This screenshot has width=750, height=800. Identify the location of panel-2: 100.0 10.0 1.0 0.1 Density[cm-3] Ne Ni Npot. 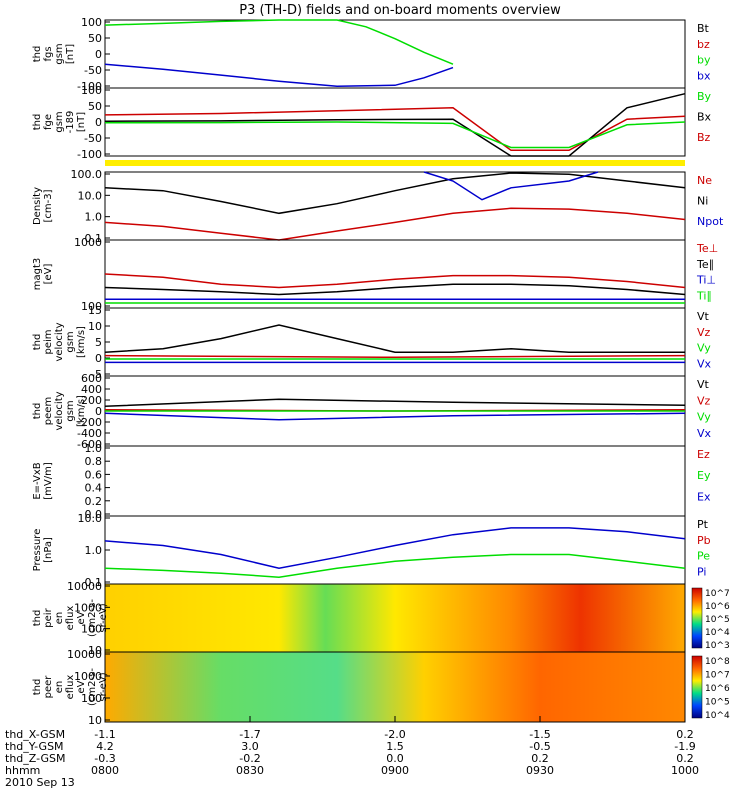
(378, 206).